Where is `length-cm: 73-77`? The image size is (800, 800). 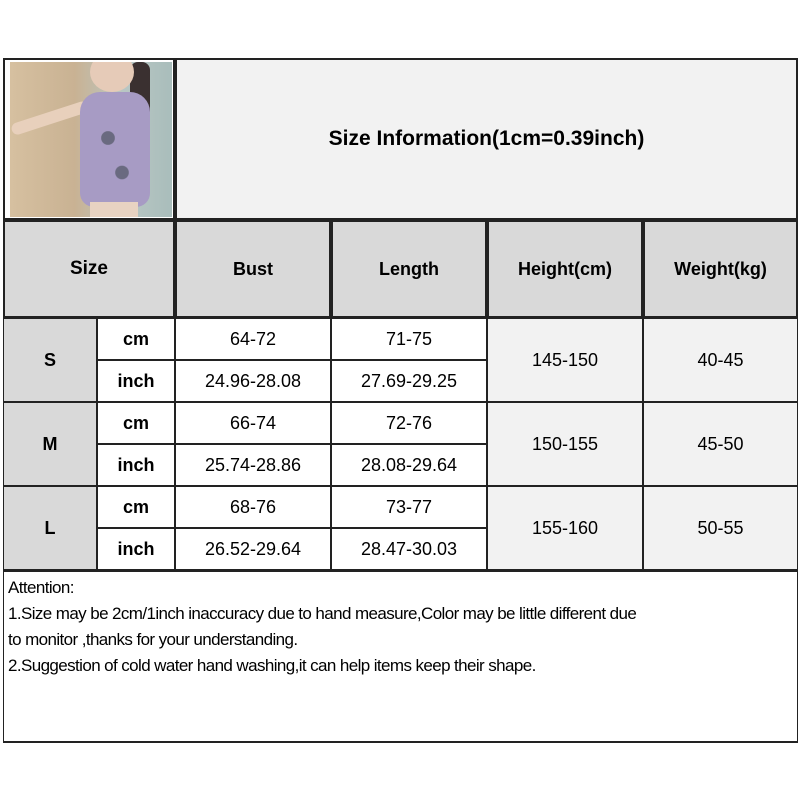
length-cm: 73-77 is located at coordinates (409, 507).